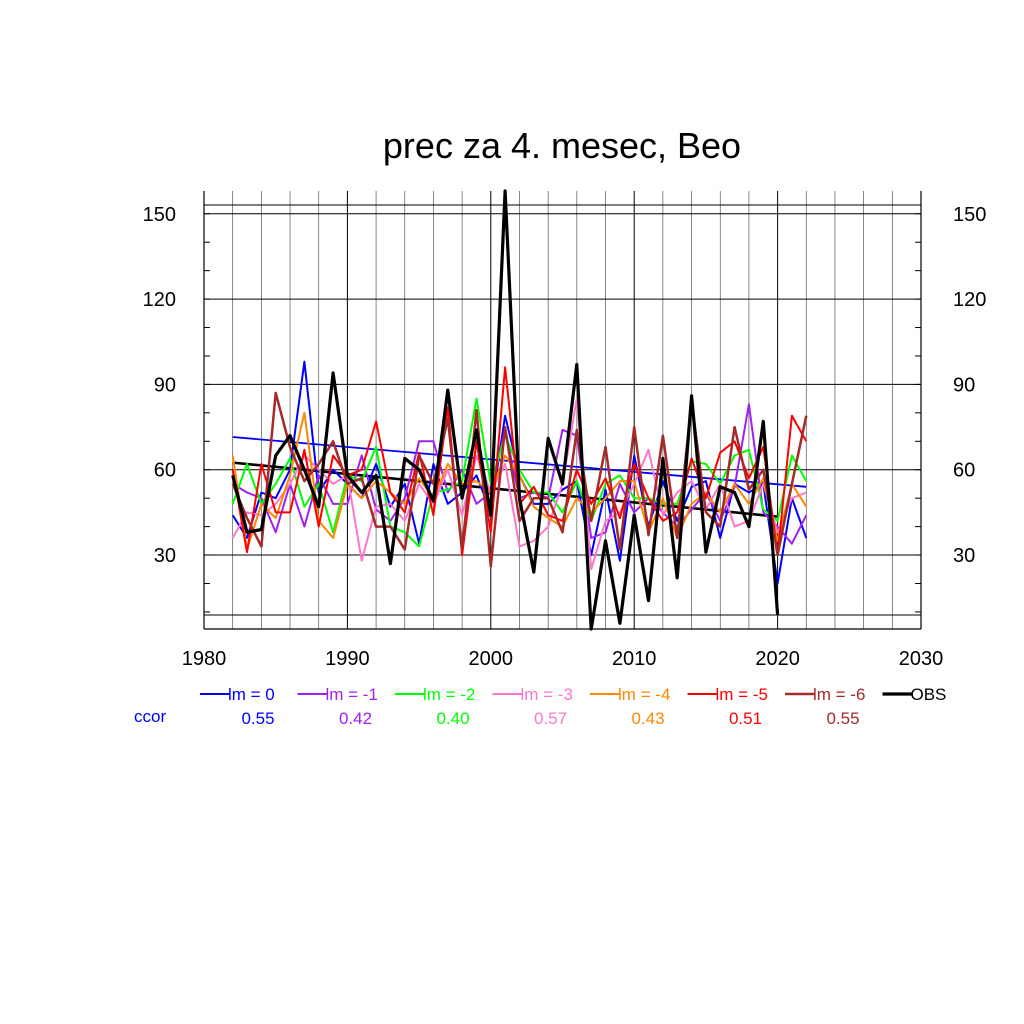 This screenshot has height=1024, width=1024. I want to click on x-tick-label: 2020, so click(777, 659).